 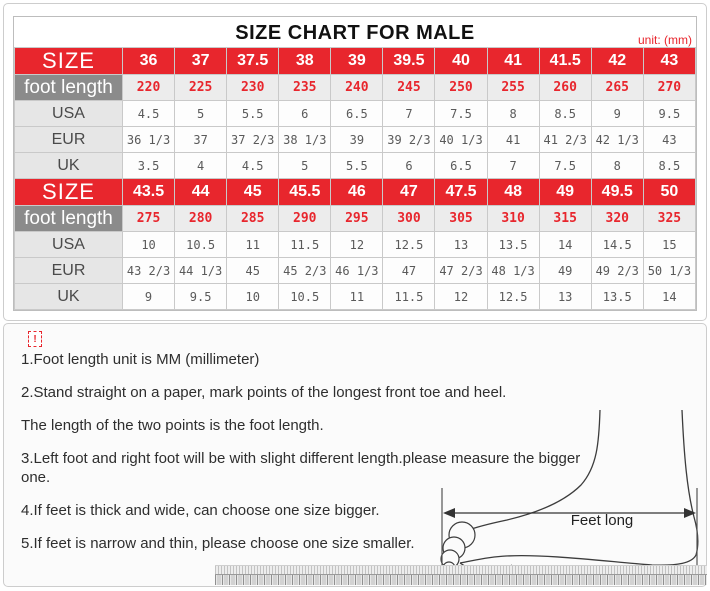 What do you see at coordinates (513, 192) in the screenshot?
I see `size-cell: 48` at bounding box center [513, 192].